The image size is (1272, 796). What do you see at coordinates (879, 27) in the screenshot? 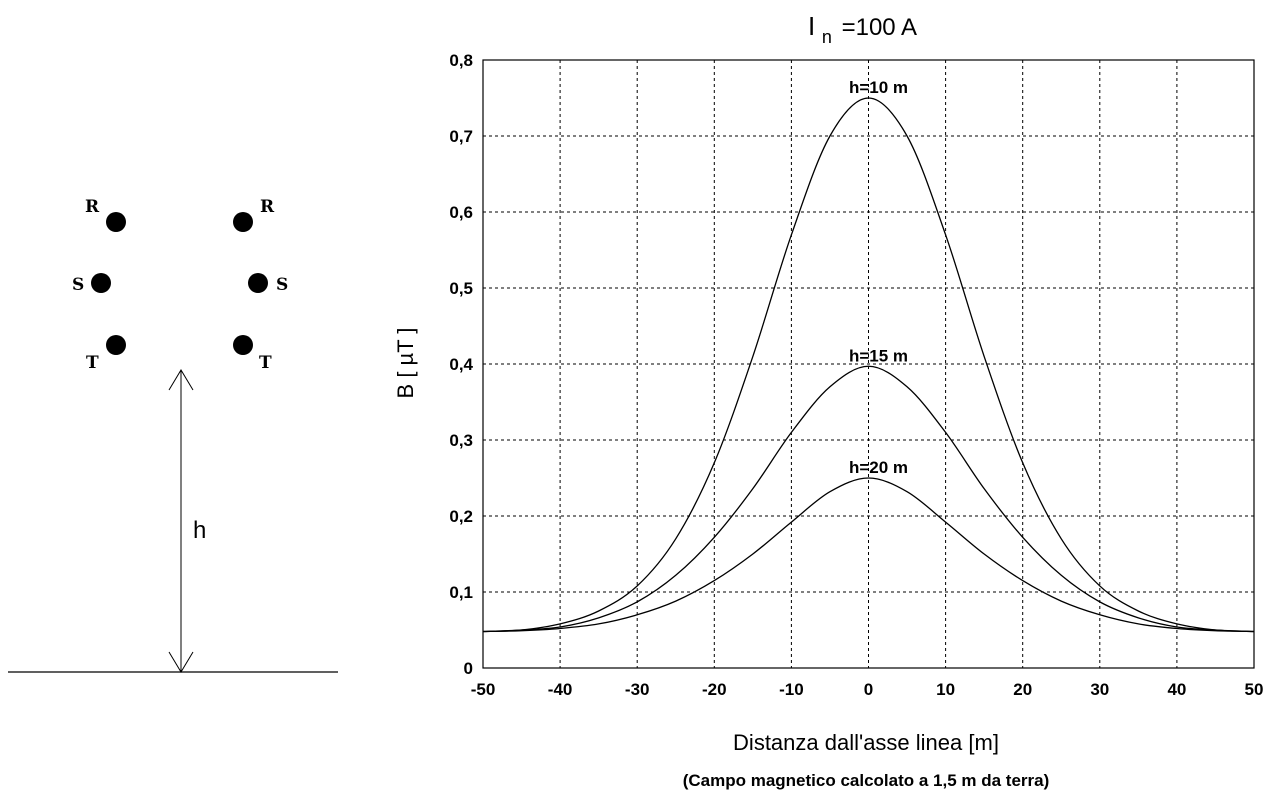
I see `chart-title-rest: =100 A` at bounding box center [879, 27].